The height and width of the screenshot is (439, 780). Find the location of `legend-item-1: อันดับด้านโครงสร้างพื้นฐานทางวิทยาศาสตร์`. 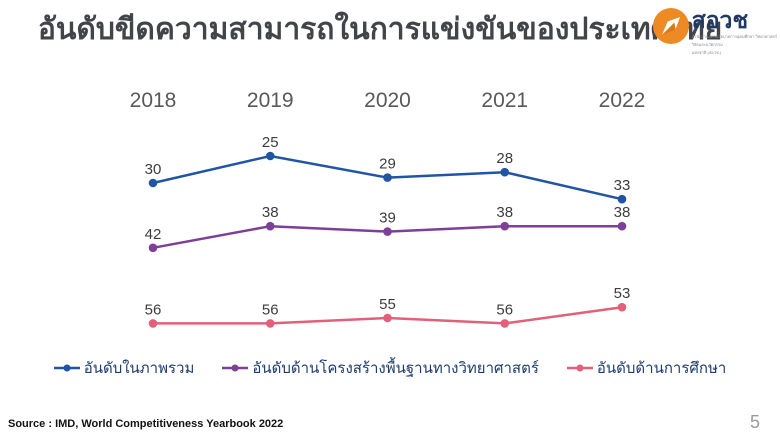

legend-item-1: อันดับด้านโครงสร้างพื้นฐานทางวิทยาศาสตร์ is located at coordinates (380, 368).